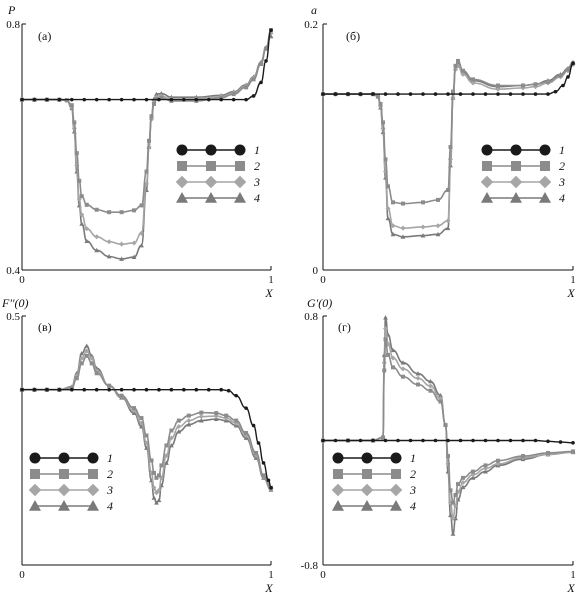 The image size is (582, 597). Describe the element at coordinates (11, 10) in the screenshot. I see `y-axis-label: P` at that location.